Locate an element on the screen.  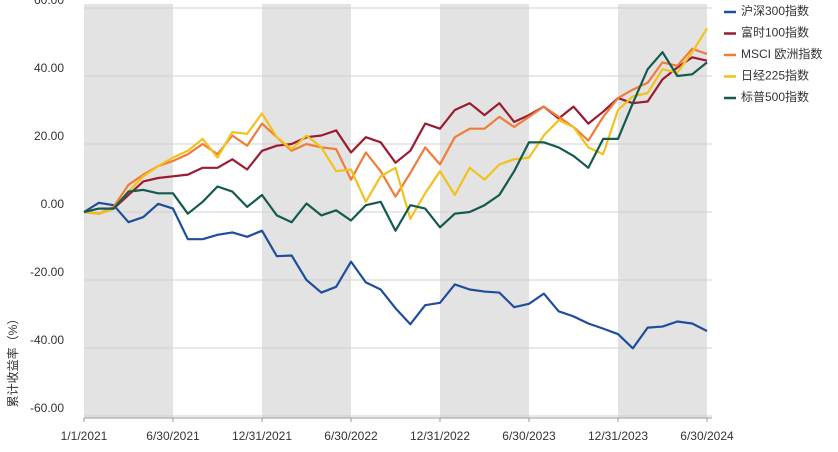
y-tick-label: 0.00 is located at coordinates (53, 204).